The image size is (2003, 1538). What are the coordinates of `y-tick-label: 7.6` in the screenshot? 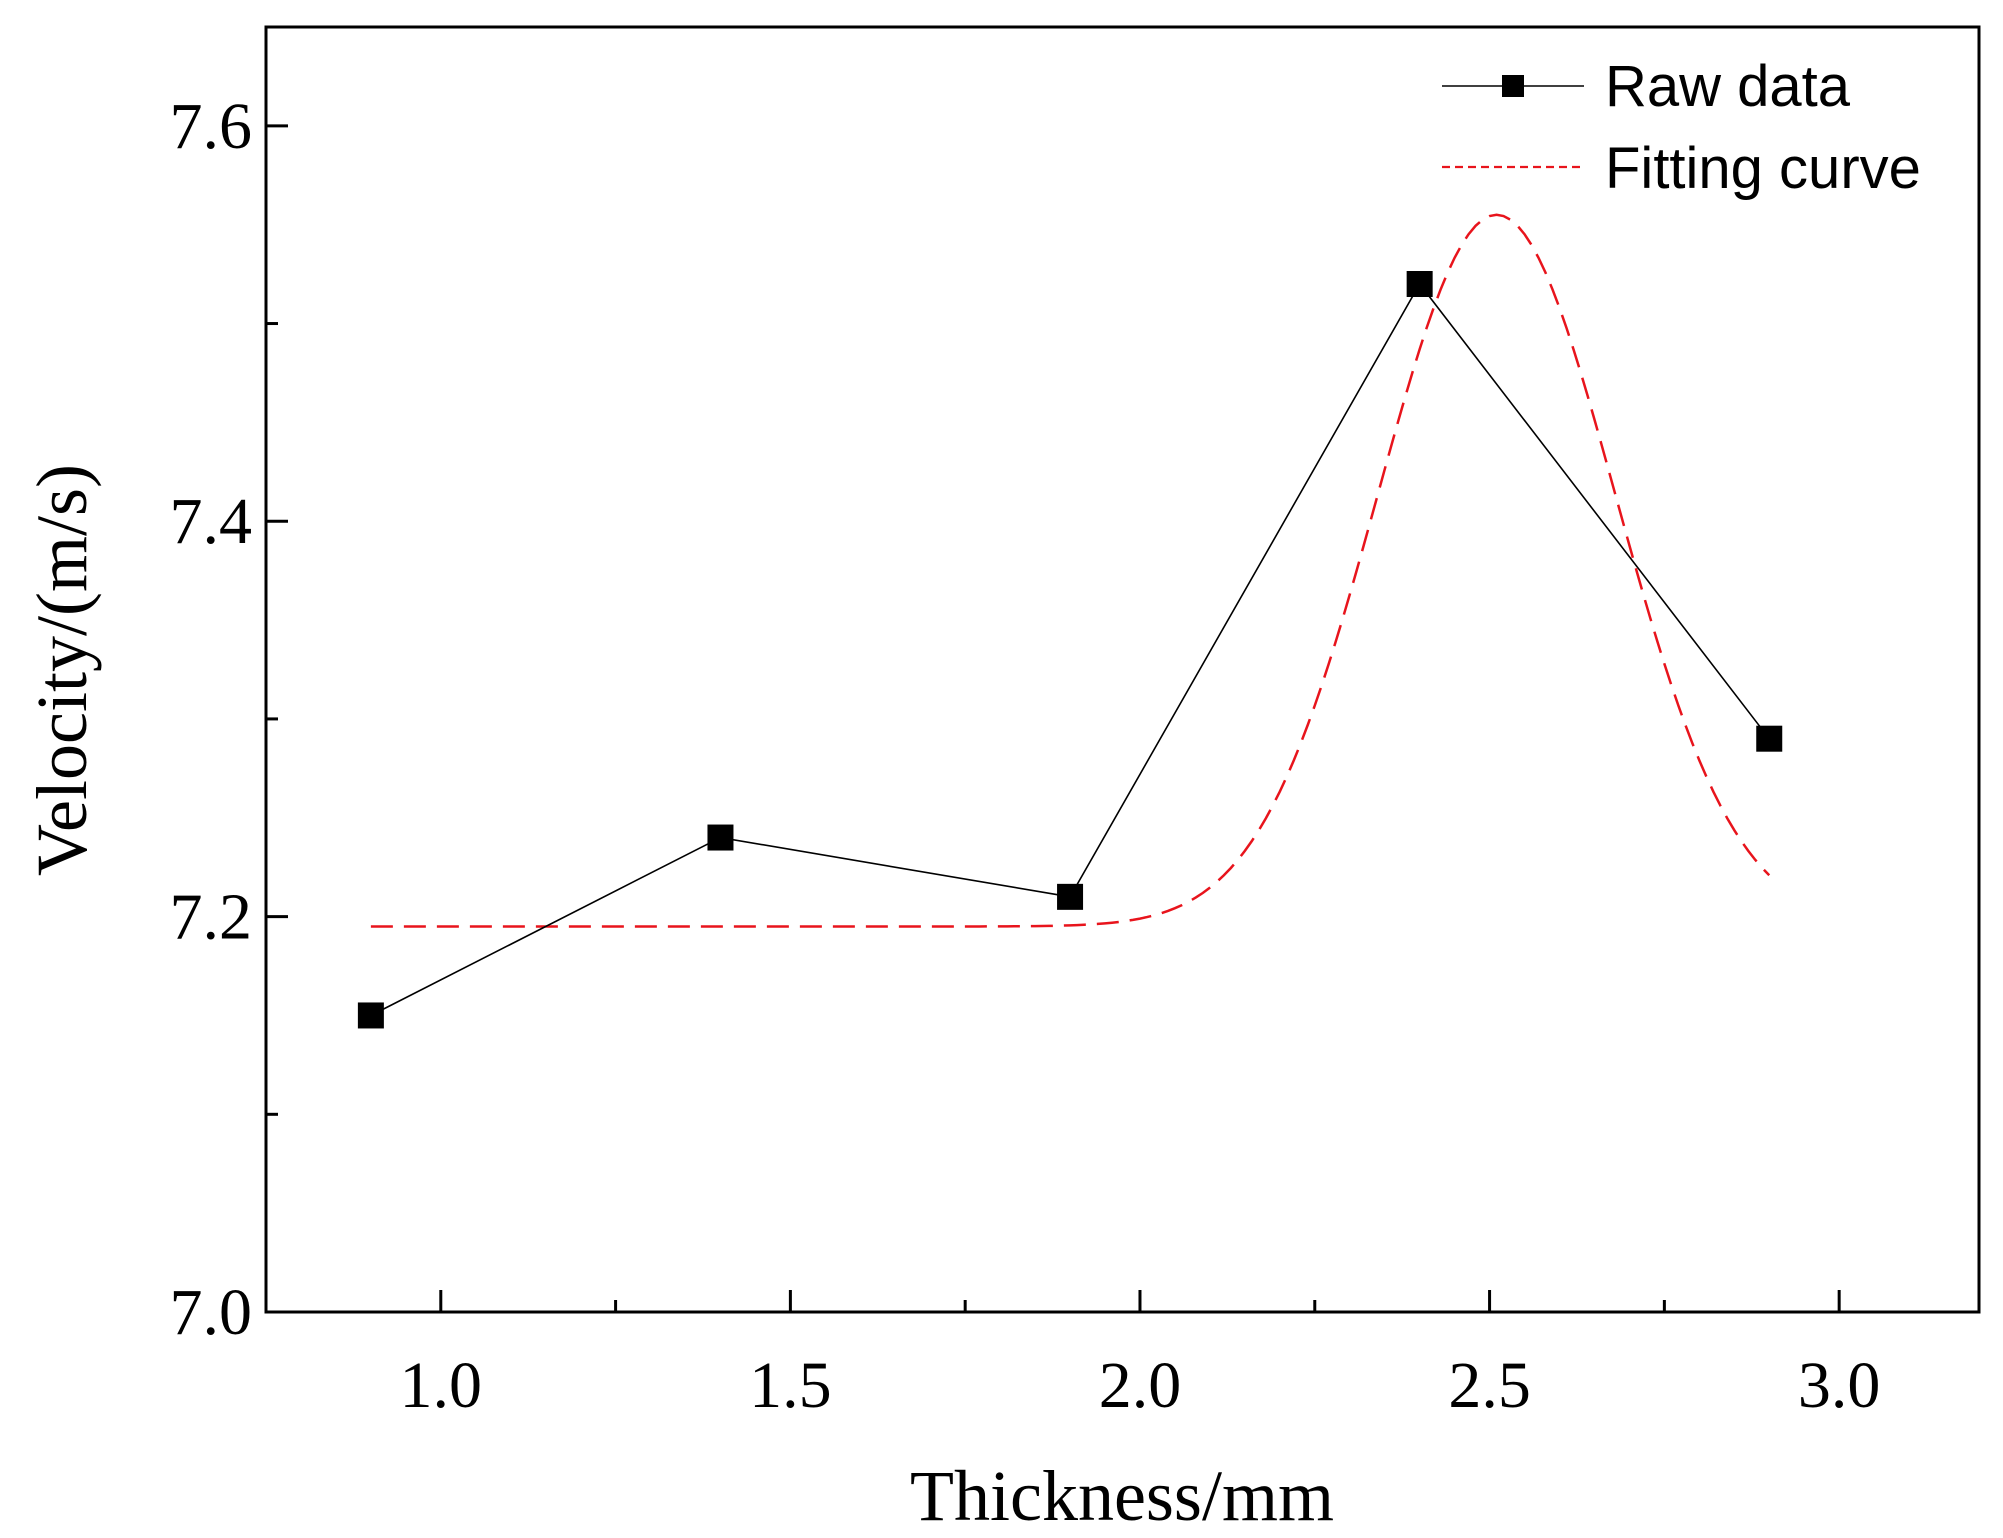 It's located at (211, 126).